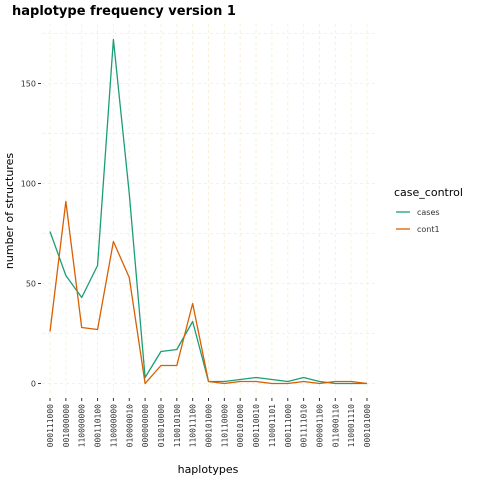 The image size is (480, 480). Describe the element at coordinates (28, 84) in the screenshot. I see `y-tick-label: 150` at that location.